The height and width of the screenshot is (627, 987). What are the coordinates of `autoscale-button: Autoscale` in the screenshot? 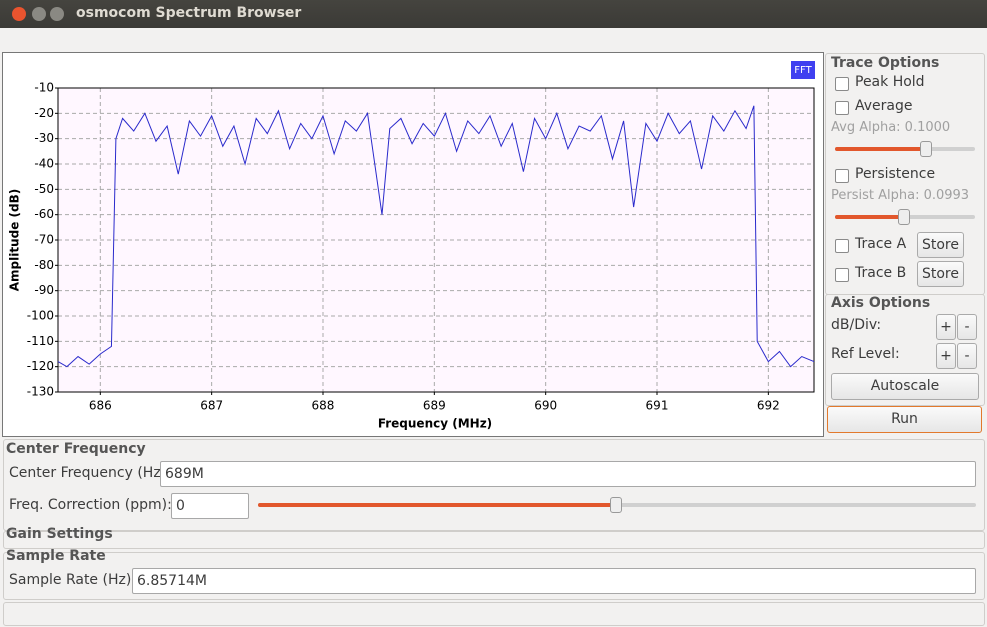 It's located at (905, 386).